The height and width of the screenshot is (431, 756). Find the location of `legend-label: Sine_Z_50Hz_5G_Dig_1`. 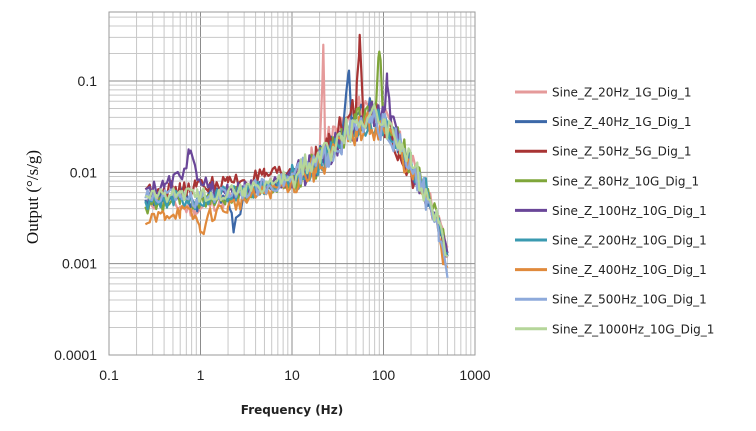

legend-label: Sine_Z_50Hz_5G_Dig_1 is located at coordinates (622, 152).